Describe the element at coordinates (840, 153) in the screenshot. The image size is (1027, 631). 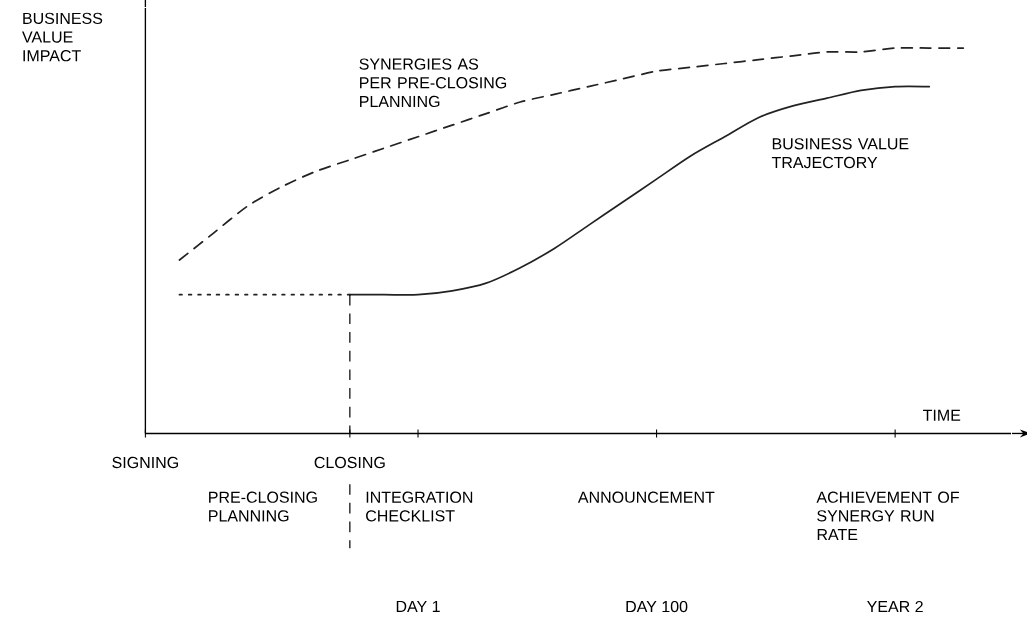
I see `series-label: BUSINESS VALUE TRAJECTORY` at that location.